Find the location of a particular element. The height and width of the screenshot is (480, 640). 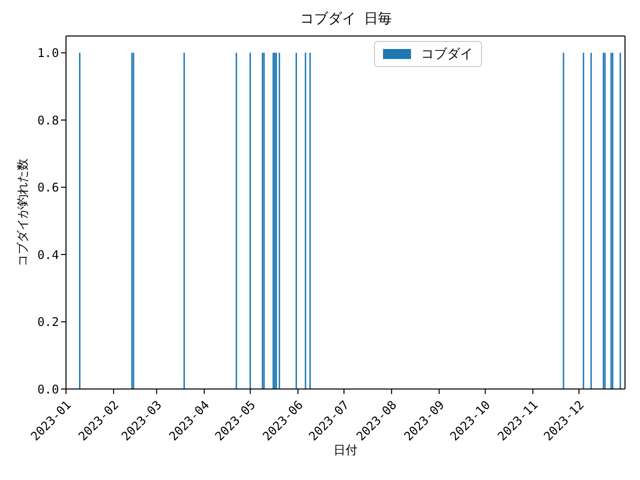

x-axis-title: 日付 is located at coordinates (346, 450).